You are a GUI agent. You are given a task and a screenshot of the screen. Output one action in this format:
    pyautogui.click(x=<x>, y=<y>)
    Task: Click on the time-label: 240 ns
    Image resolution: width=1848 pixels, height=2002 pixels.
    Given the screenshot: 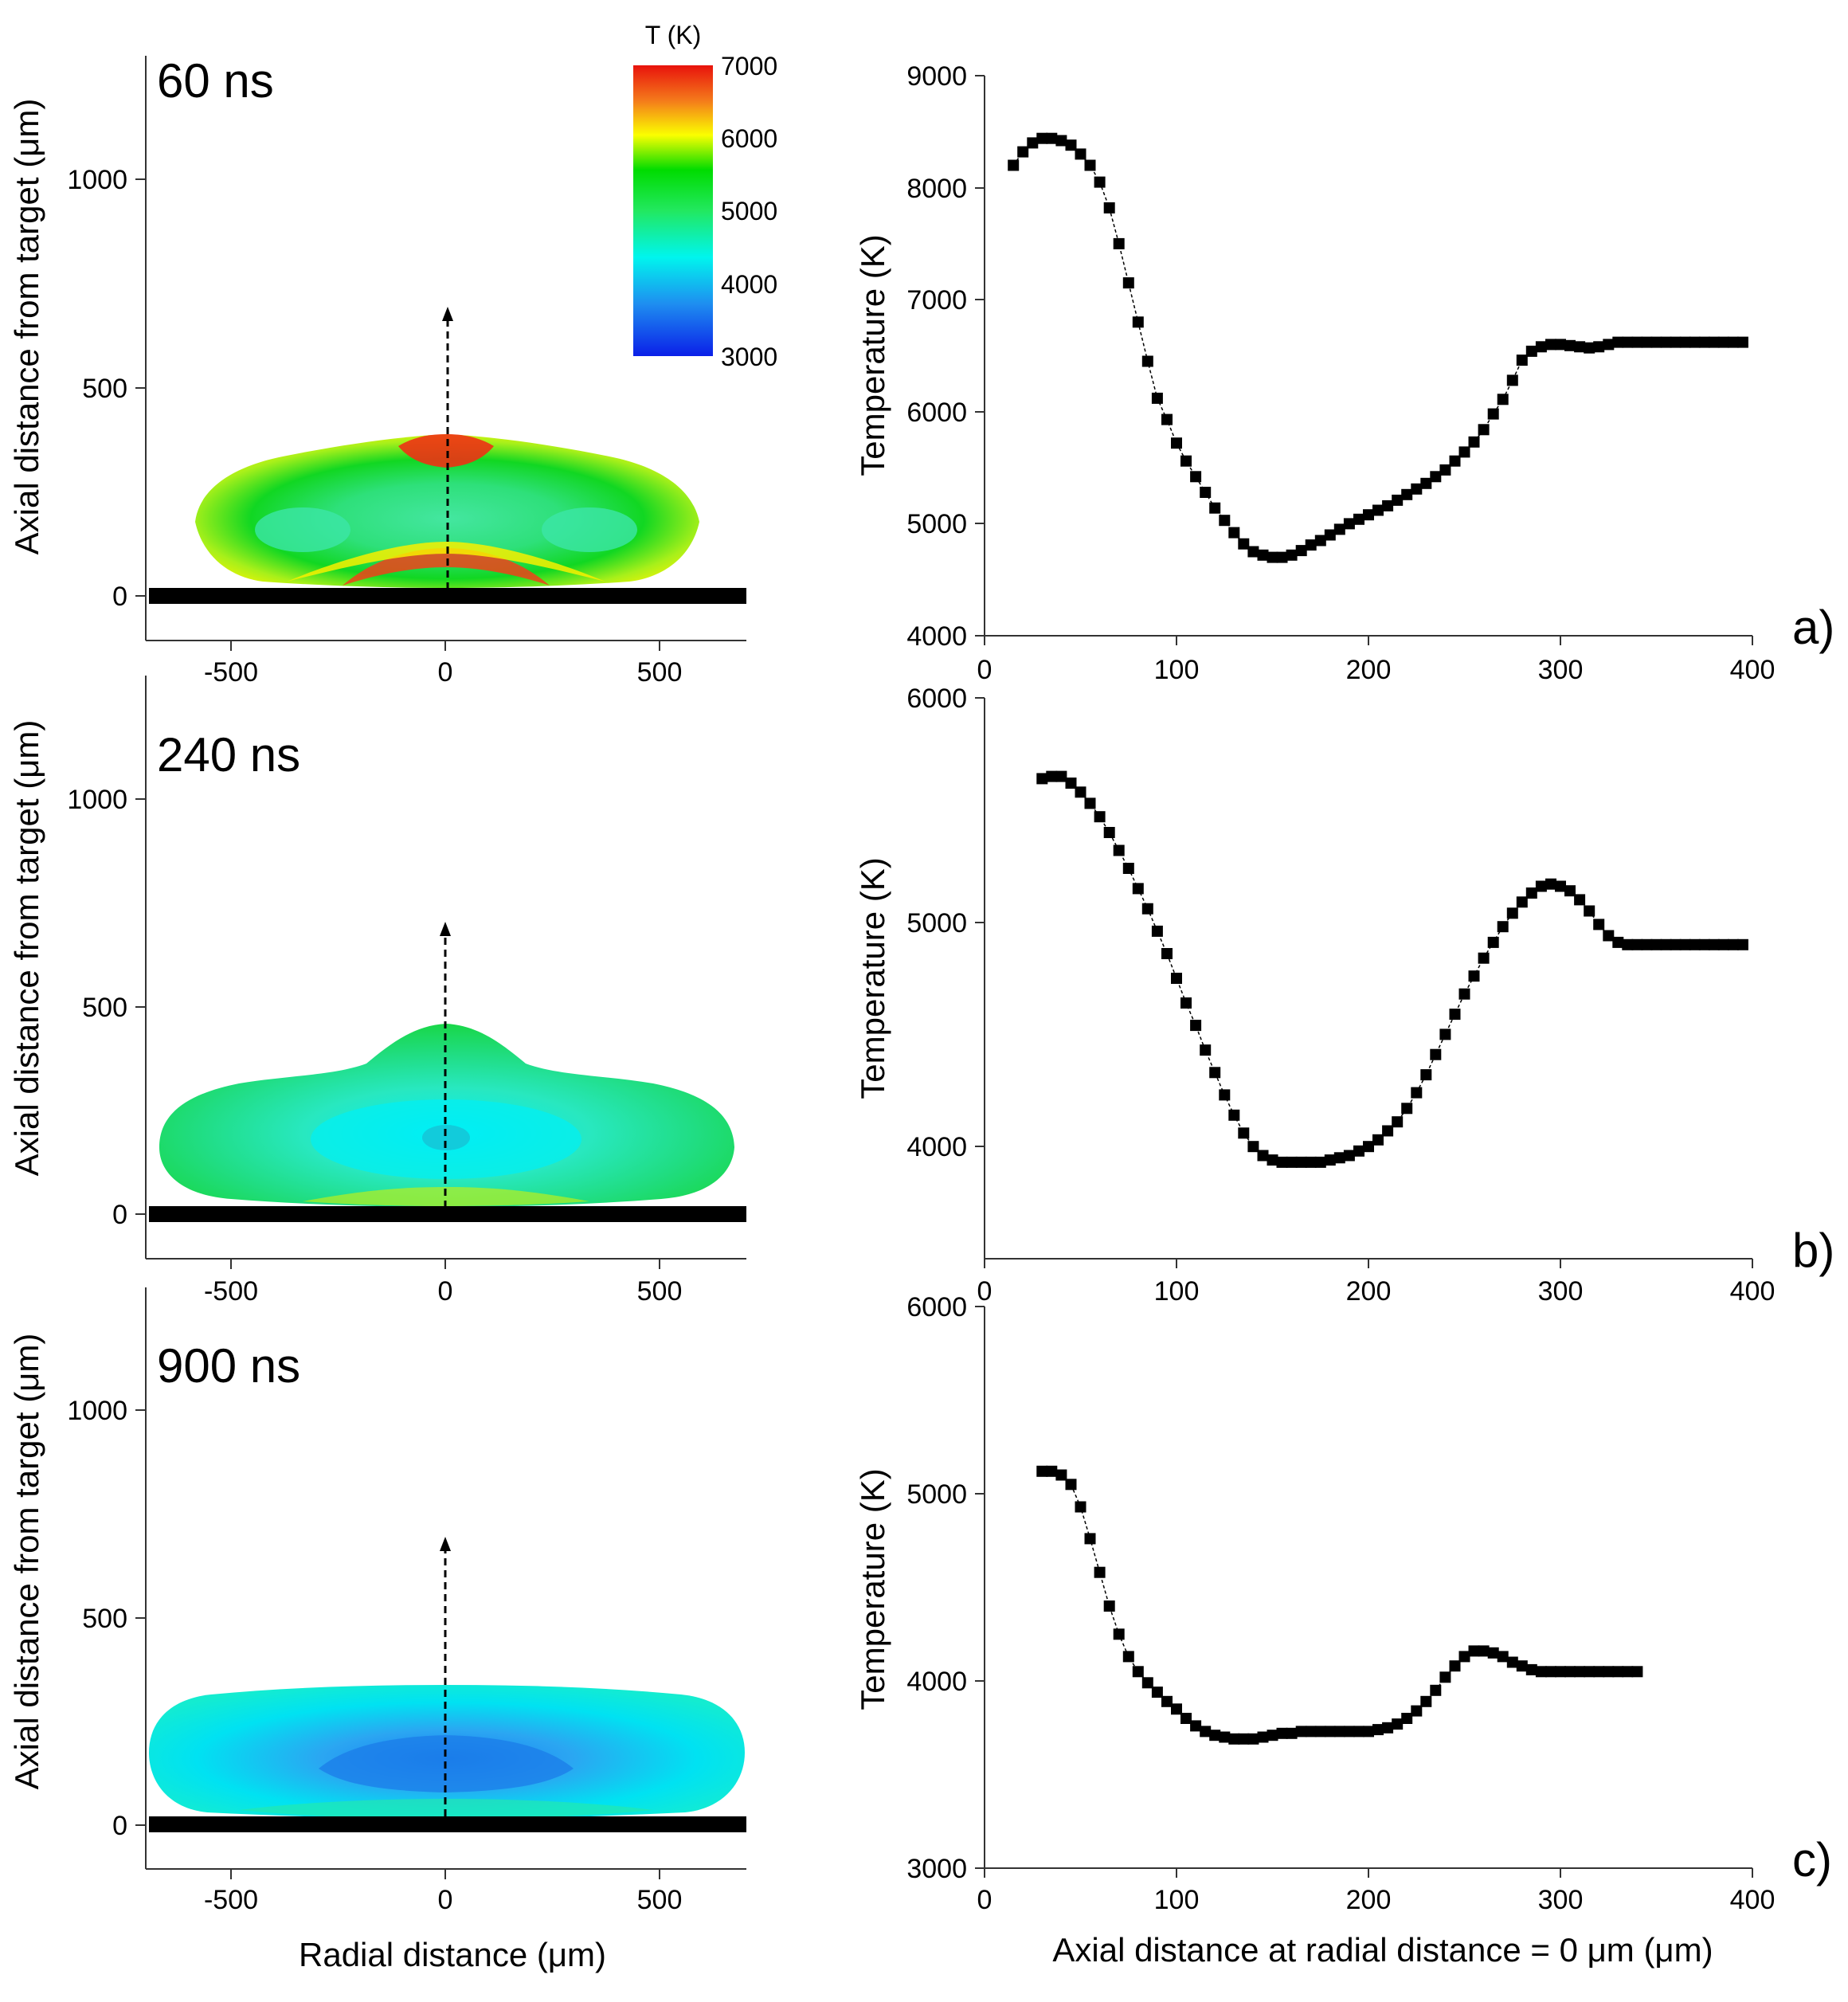 What is the action you would take?
    pyautogui.click(x=228, y=755)
    